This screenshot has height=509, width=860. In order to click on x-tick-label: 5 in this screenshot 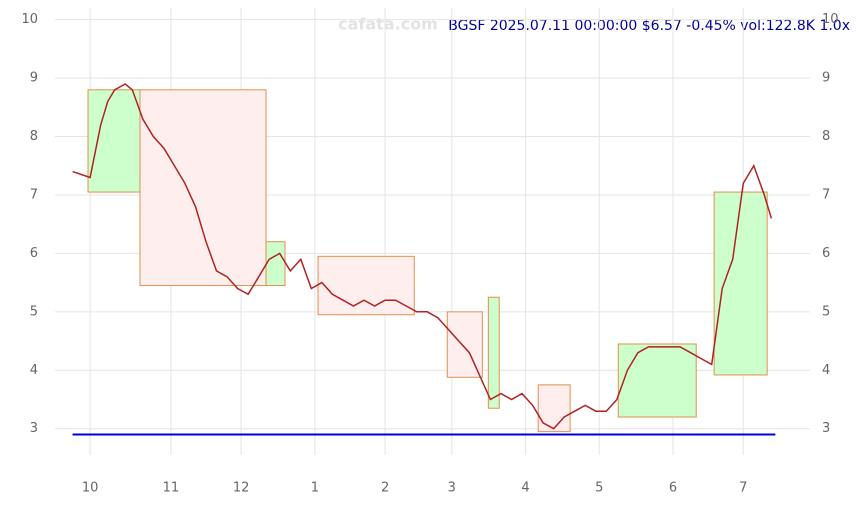, I will do `click(599, 488)`.